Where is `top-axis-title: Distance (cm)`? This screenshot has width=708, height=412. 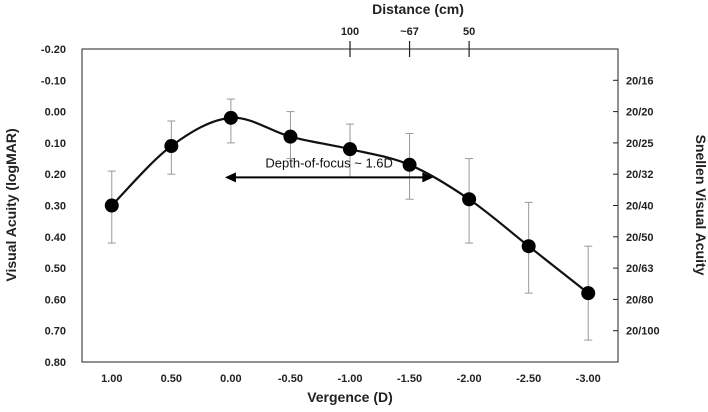
top-axis-title: Distance (cm) is located at coordinates (418, 9).